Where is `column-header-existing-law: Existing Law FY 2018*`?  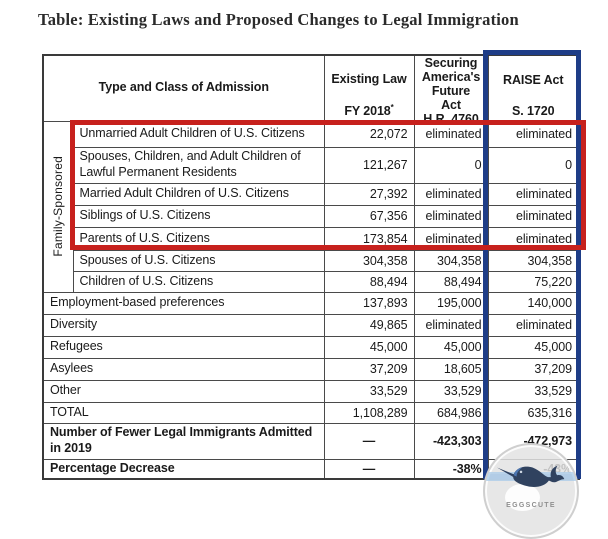
column-header-existing-law: Existing Law FY 2018* is located at coordinates (369, 88).